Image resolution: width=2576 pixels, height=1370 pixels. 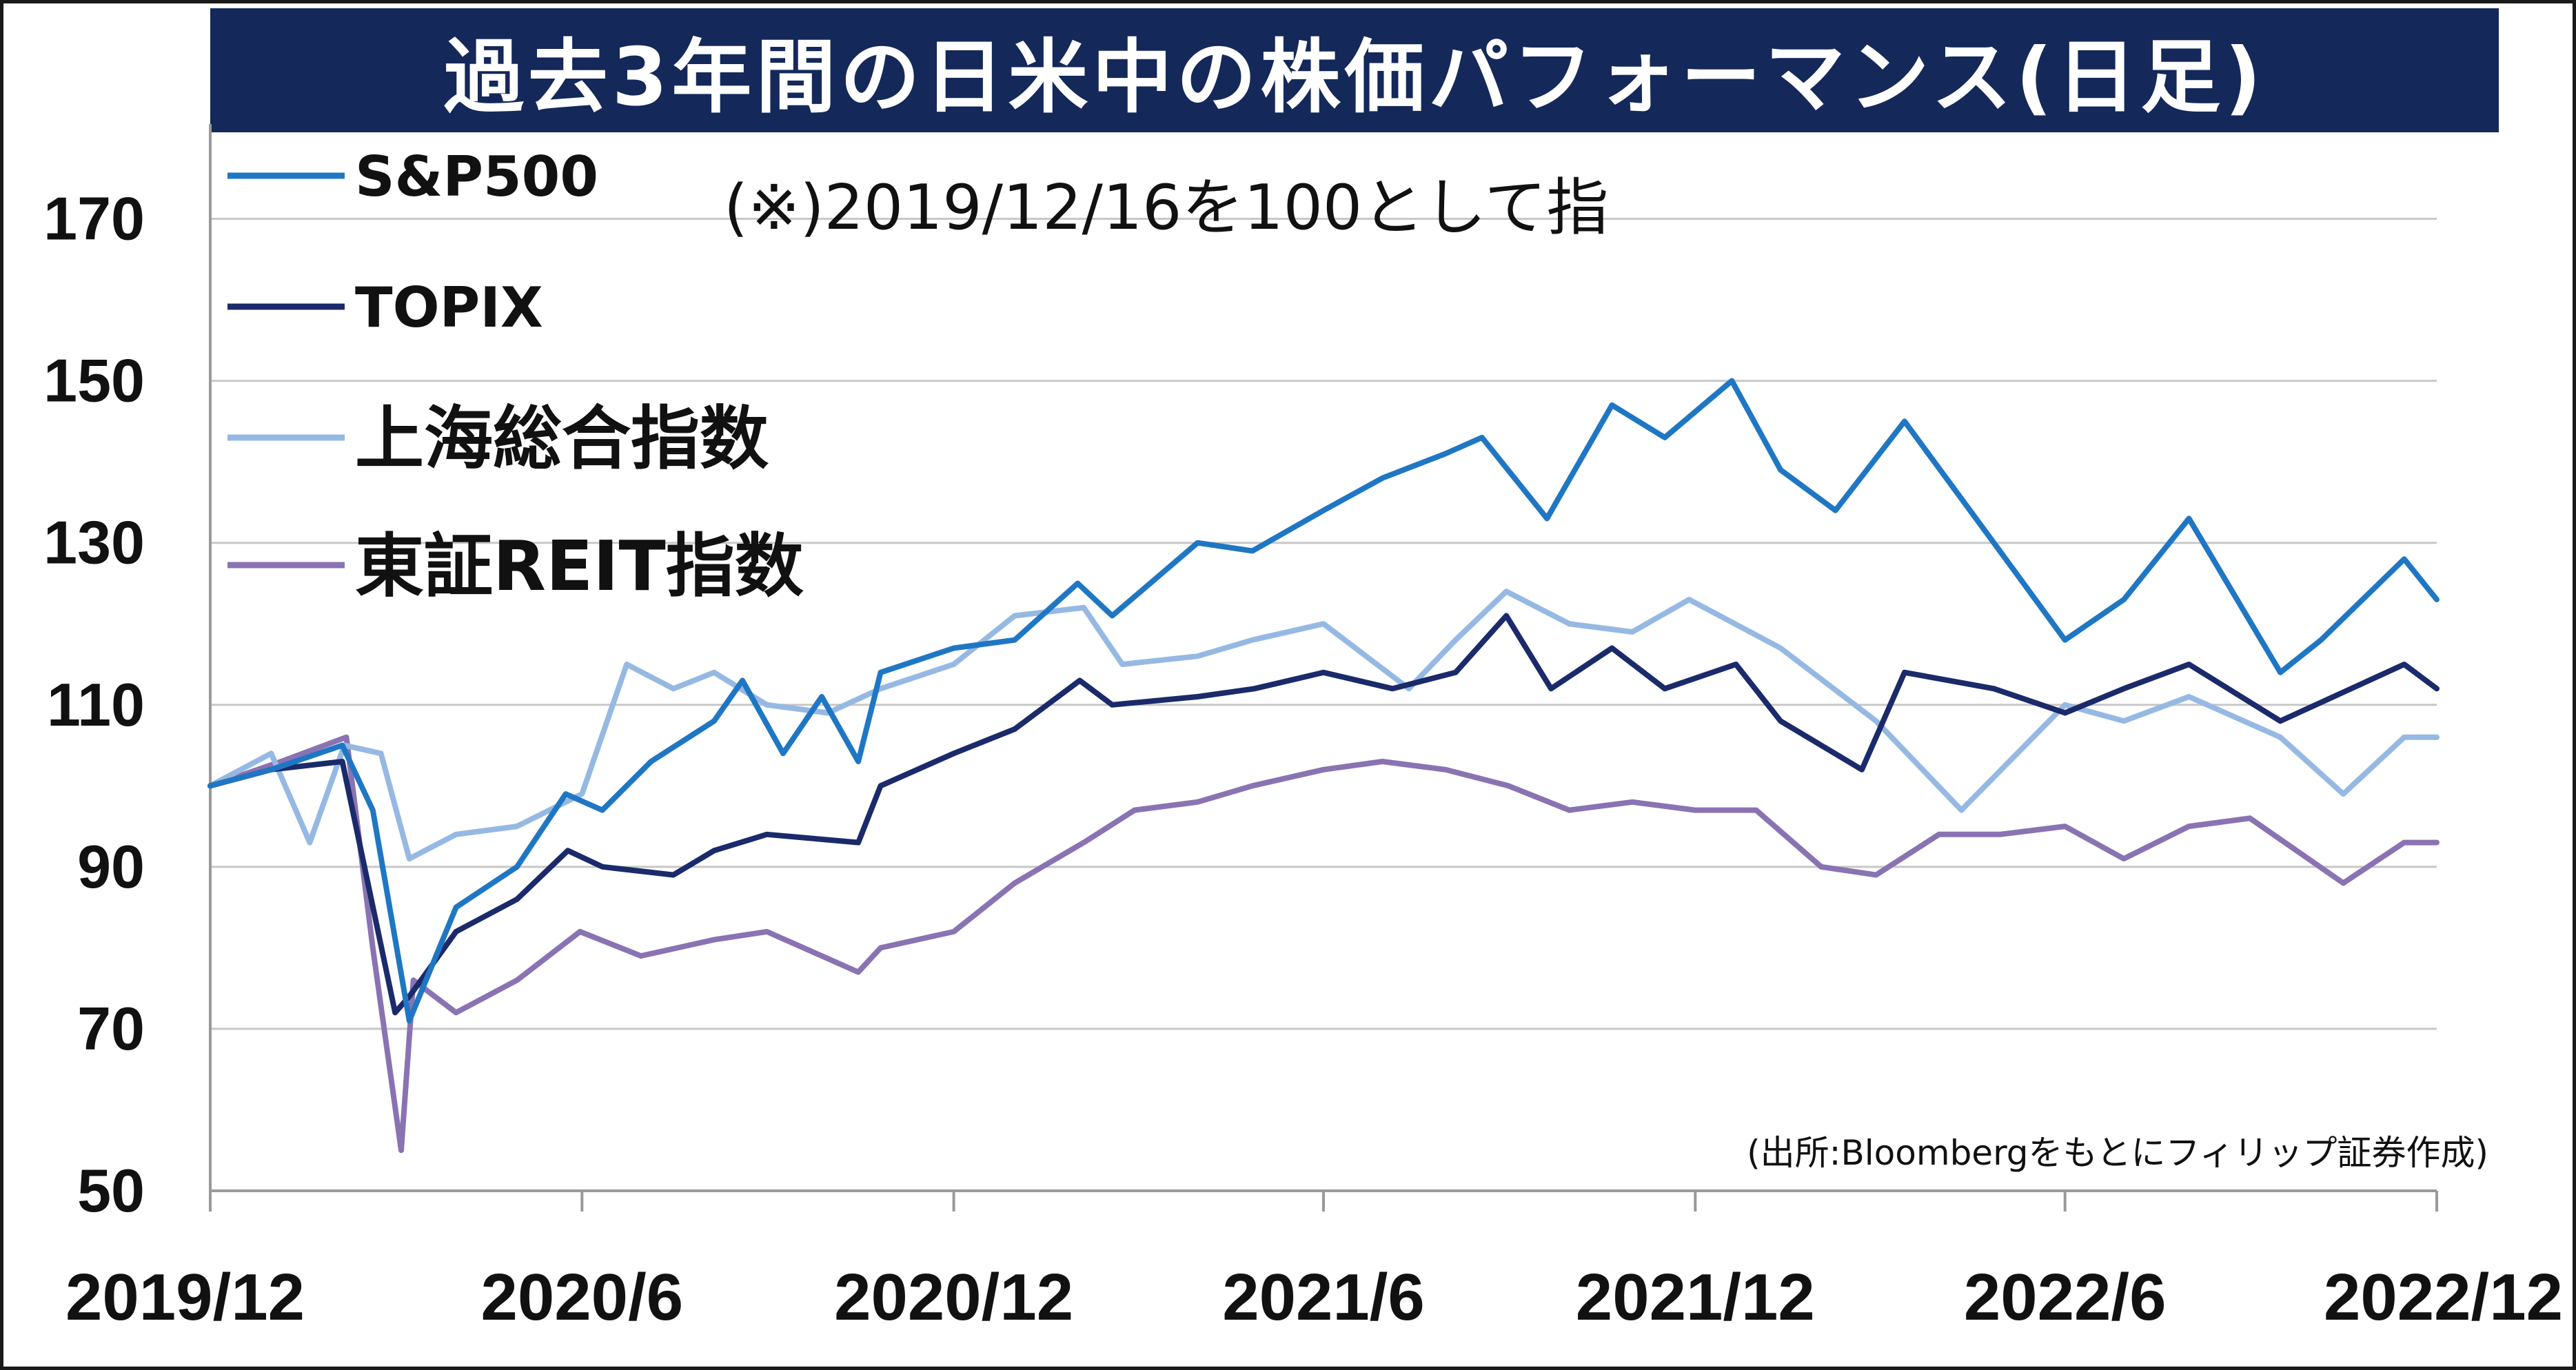 What do you see at coordinates (953, 1297) in the screenshot?
I see `x-tick-label: 2020/12` at bounding box center [953, 1297].